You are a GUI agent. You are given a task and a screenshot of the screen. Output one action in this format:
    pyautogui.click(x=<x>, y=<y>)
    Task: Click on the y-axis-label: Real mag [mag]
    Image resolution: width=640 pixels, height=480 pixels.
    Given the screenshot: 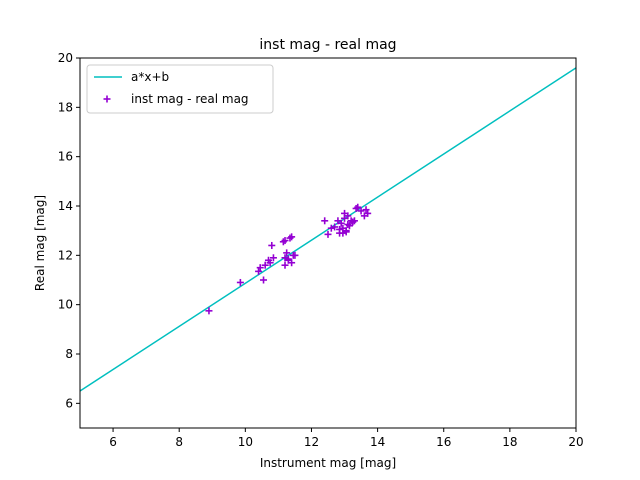 What is the action you would take?
    pyautogui.click(x=40, y=243)
    